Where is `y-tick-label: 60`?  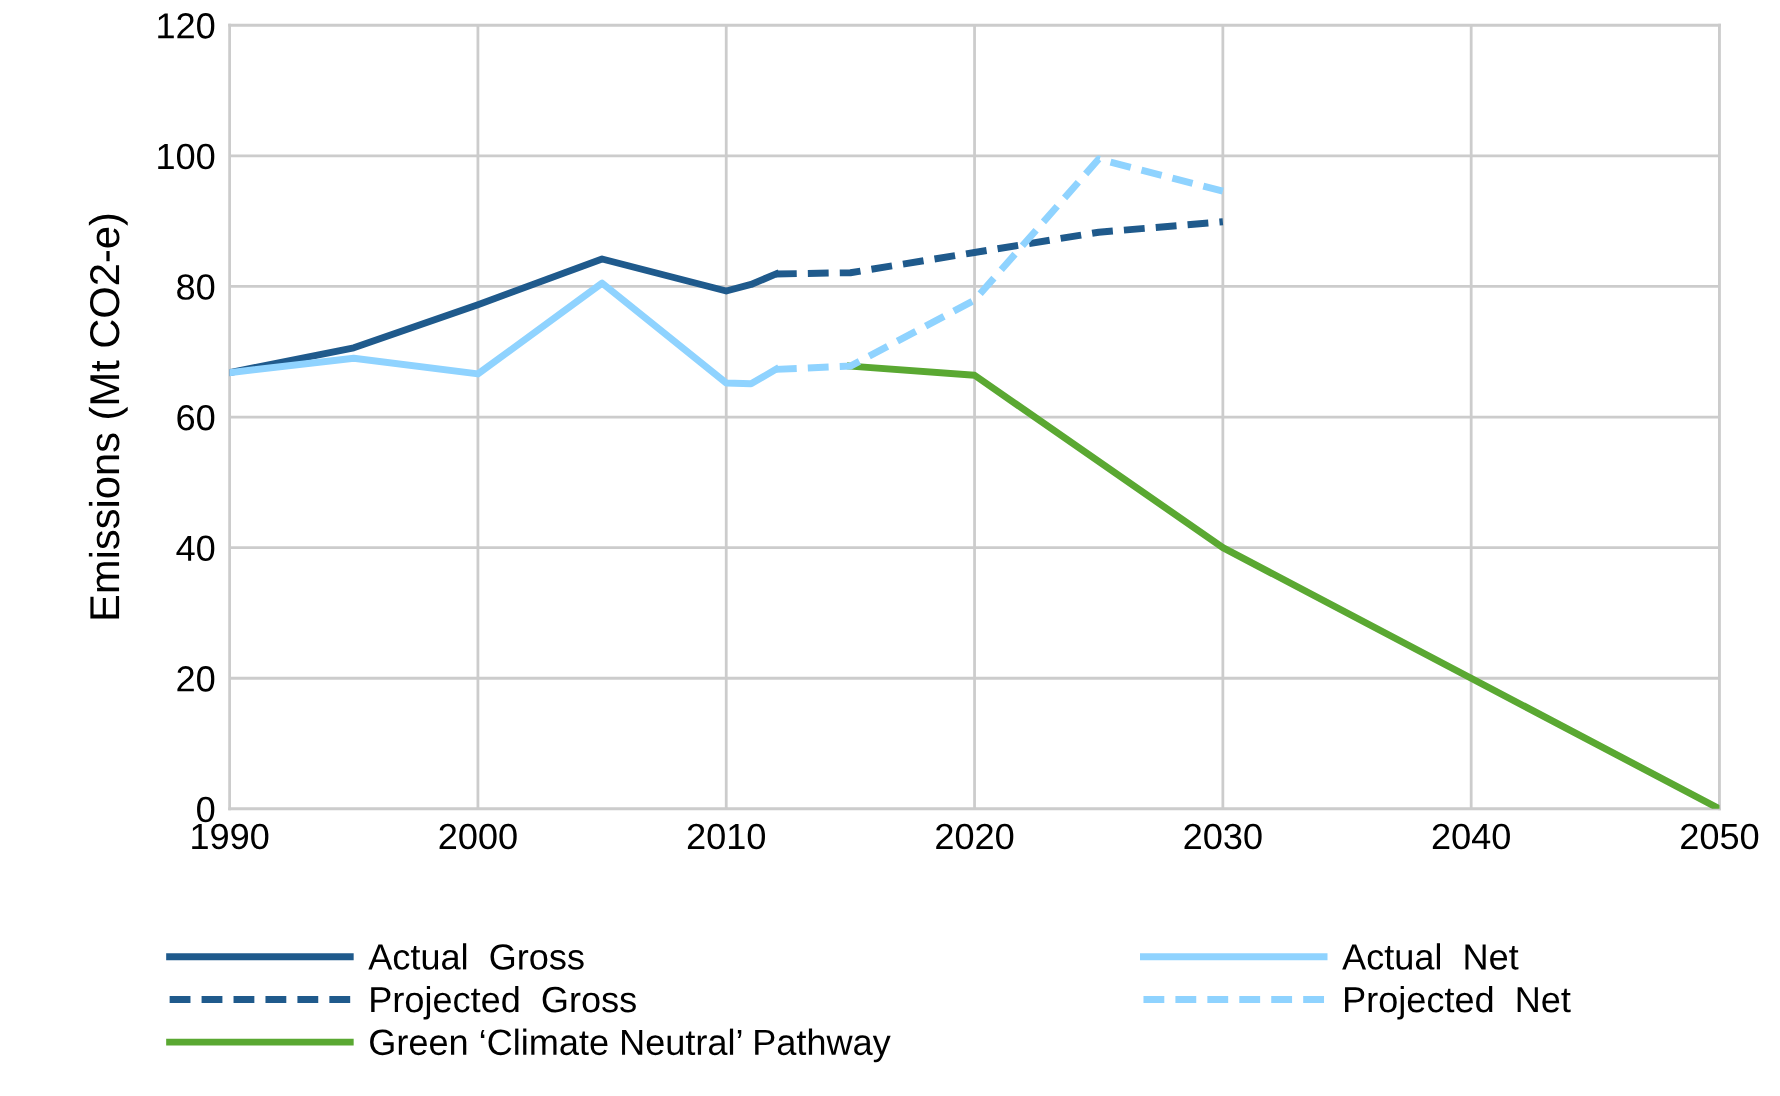
y-tick-label: 60 is located at coordinates (196, 417).